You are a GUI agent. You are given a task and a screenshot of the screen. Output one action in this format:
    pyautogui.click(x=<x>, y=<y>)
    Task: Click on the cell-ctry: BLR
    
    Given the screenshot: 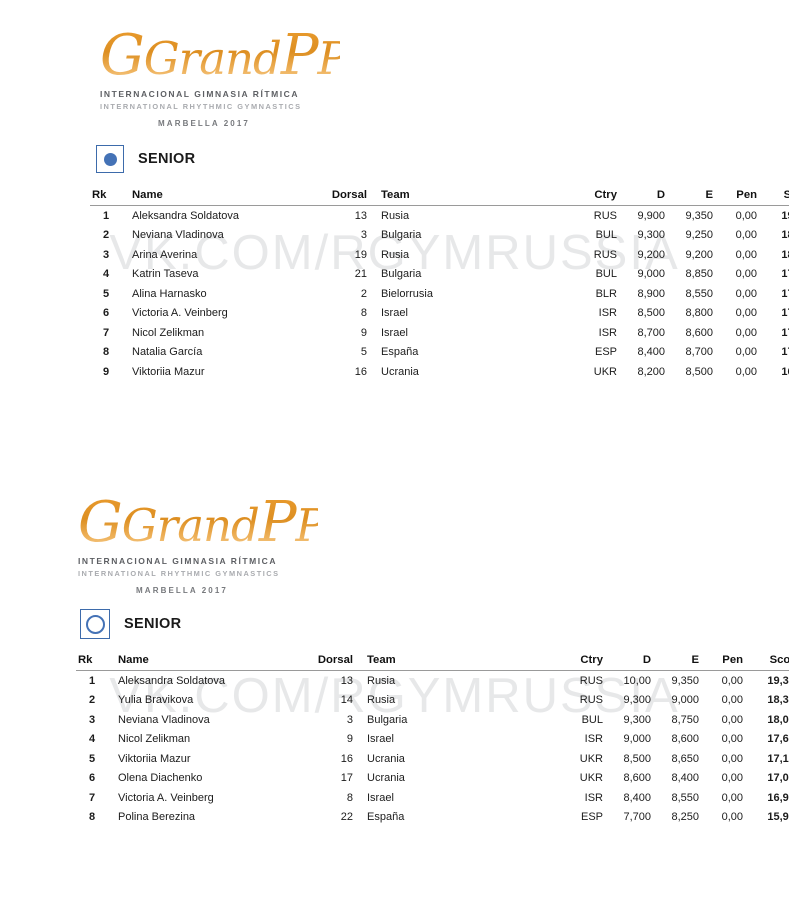 What is the action you would take?
    pyautogui.click(x=606, y=293)
    